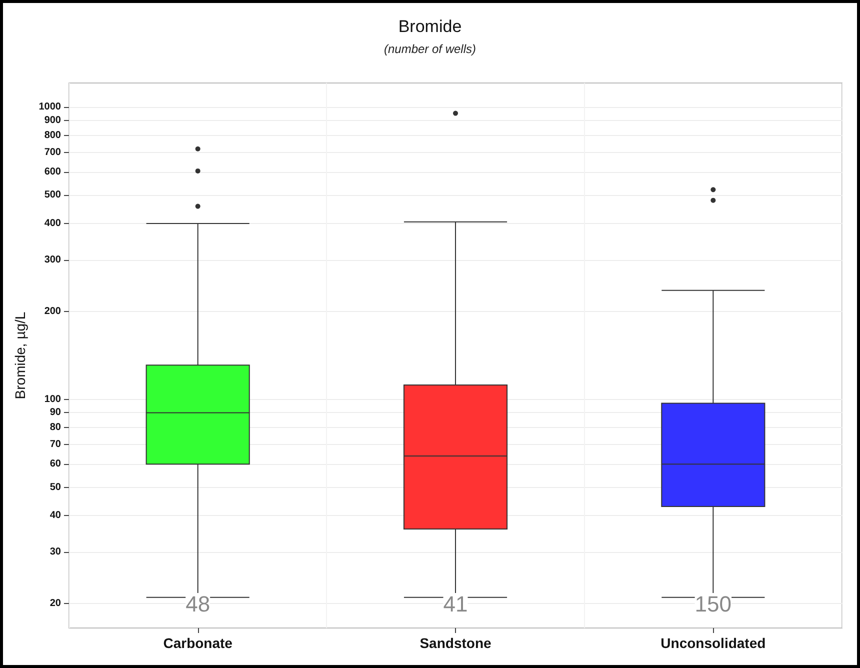 Image resolution: width=860 pixels, height=668 pixels. Describe the element at coordinates (198, 604) in the screenshot. I see `annotation: 48` at that location.